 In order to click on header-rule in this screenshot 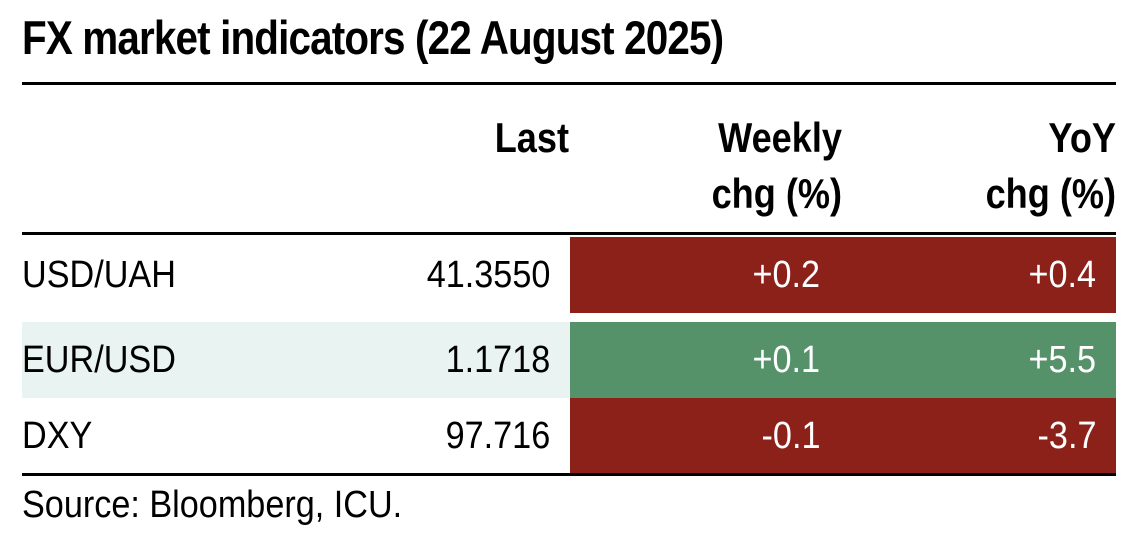, I will do `click(569, 233)`.